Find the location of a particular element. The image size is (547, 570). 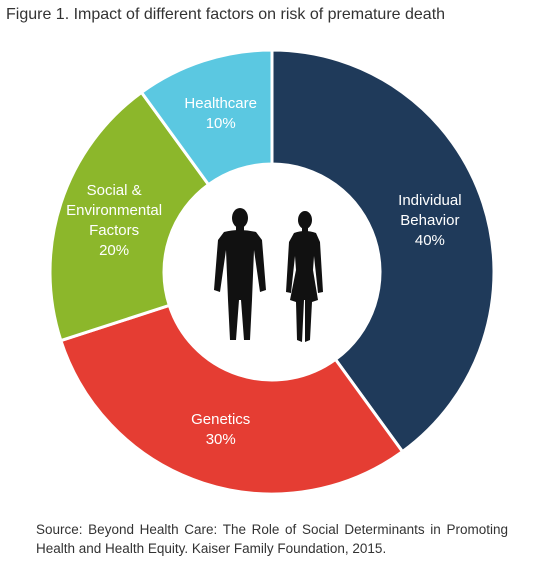

value-label: 30% is located at coordinates (220, 439).